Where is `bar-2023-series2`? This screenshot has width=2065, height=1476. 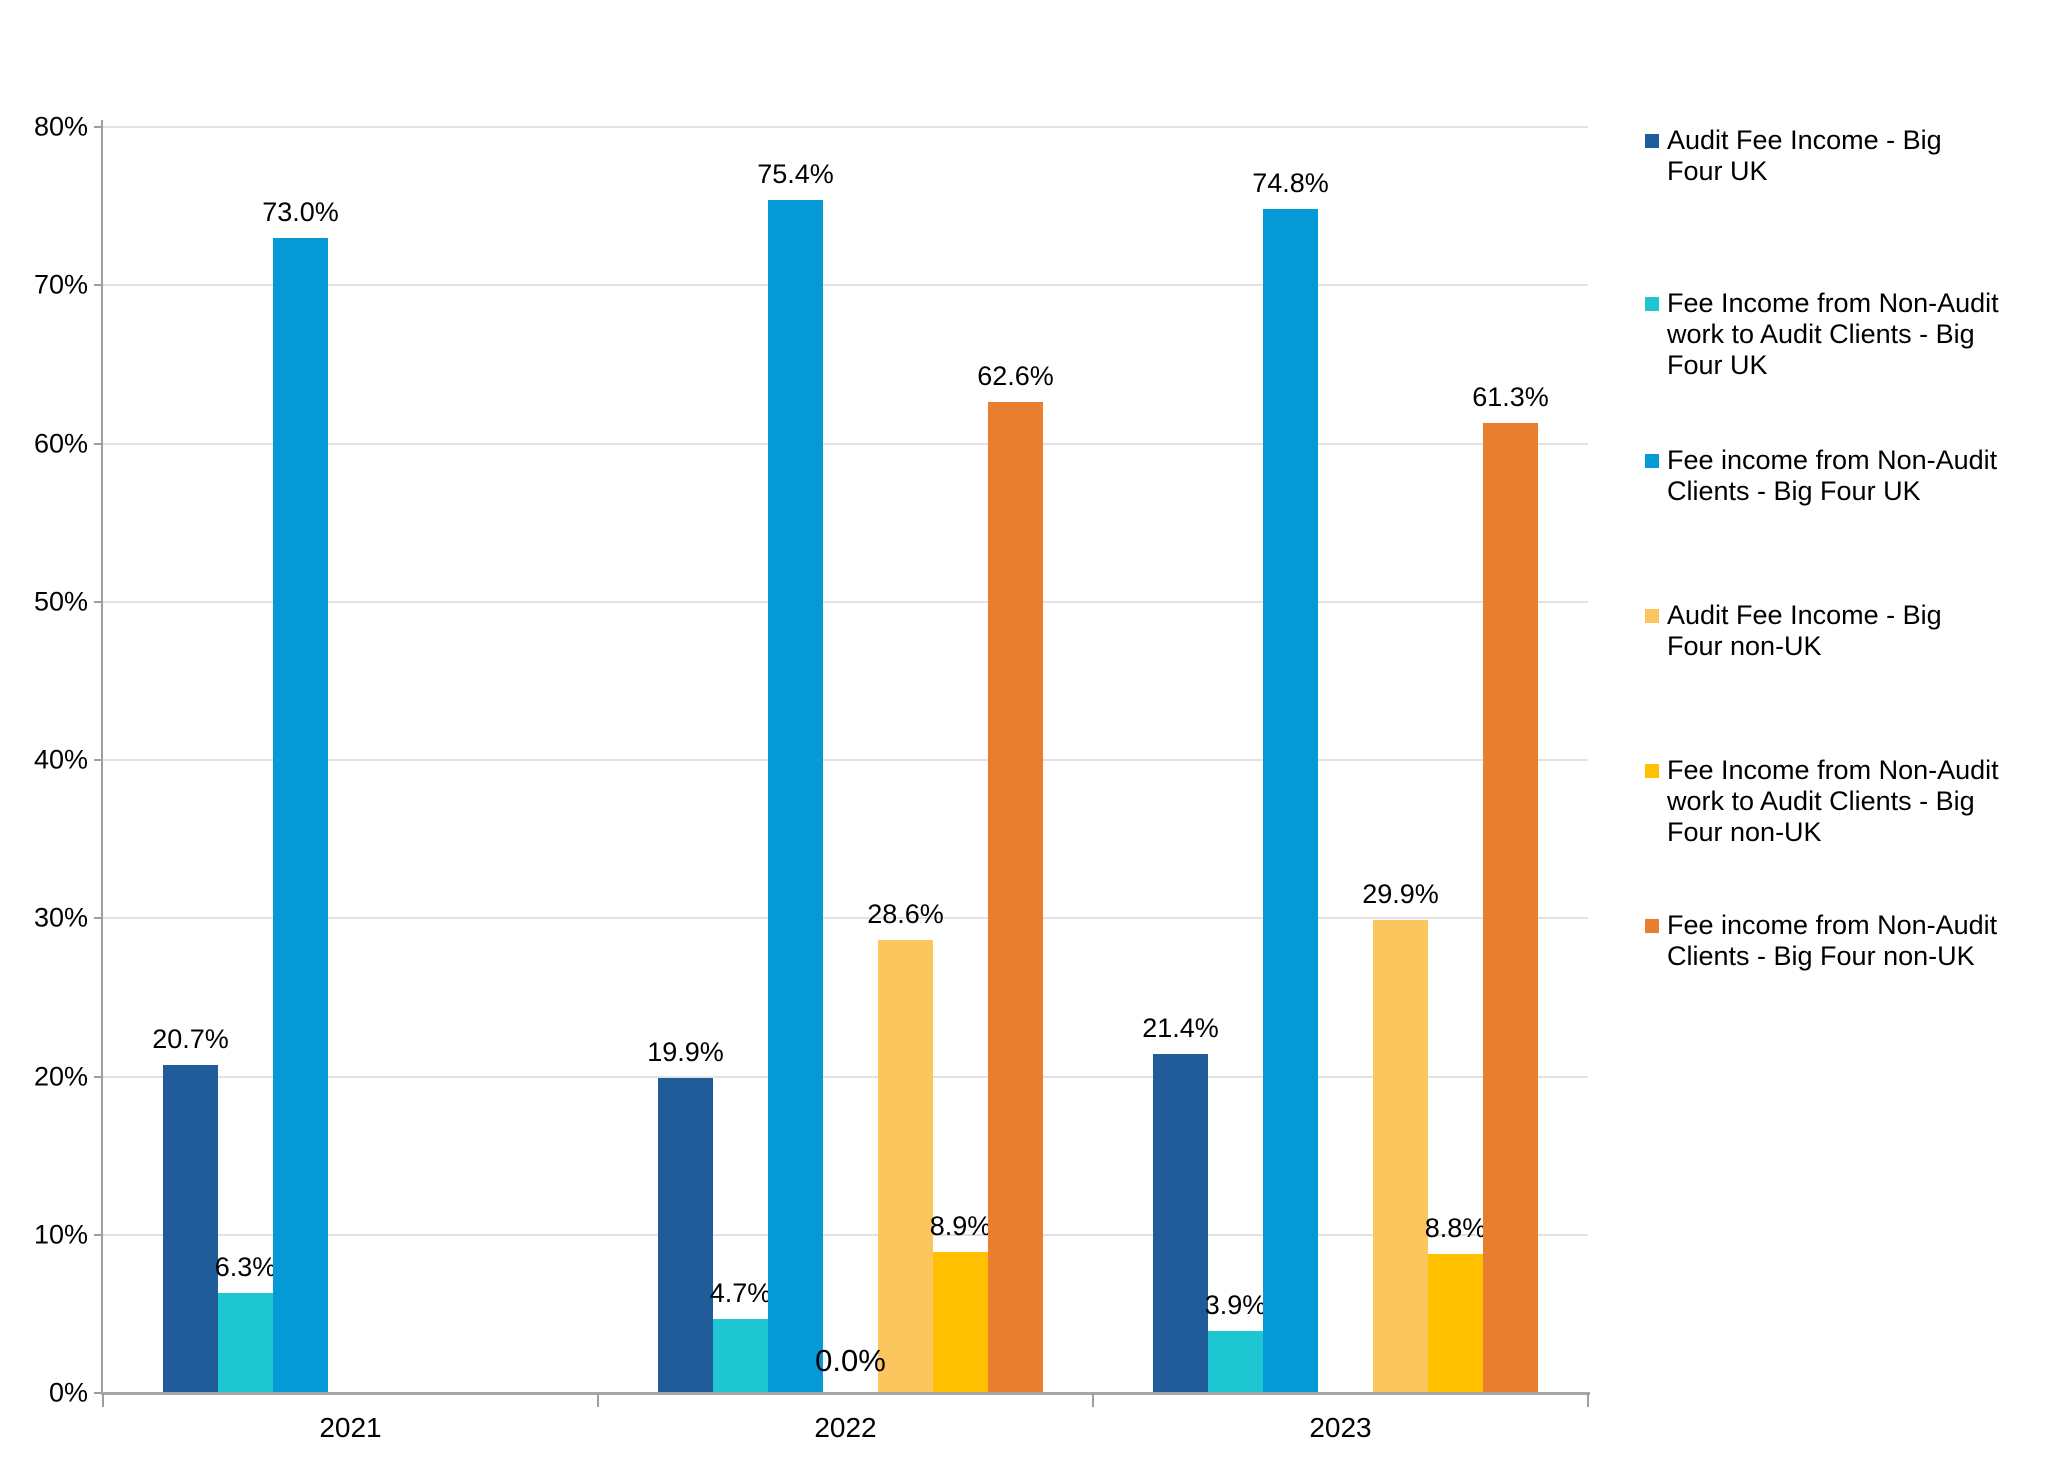
bar-2023-series2 is located at coordinates (1235, 1362).